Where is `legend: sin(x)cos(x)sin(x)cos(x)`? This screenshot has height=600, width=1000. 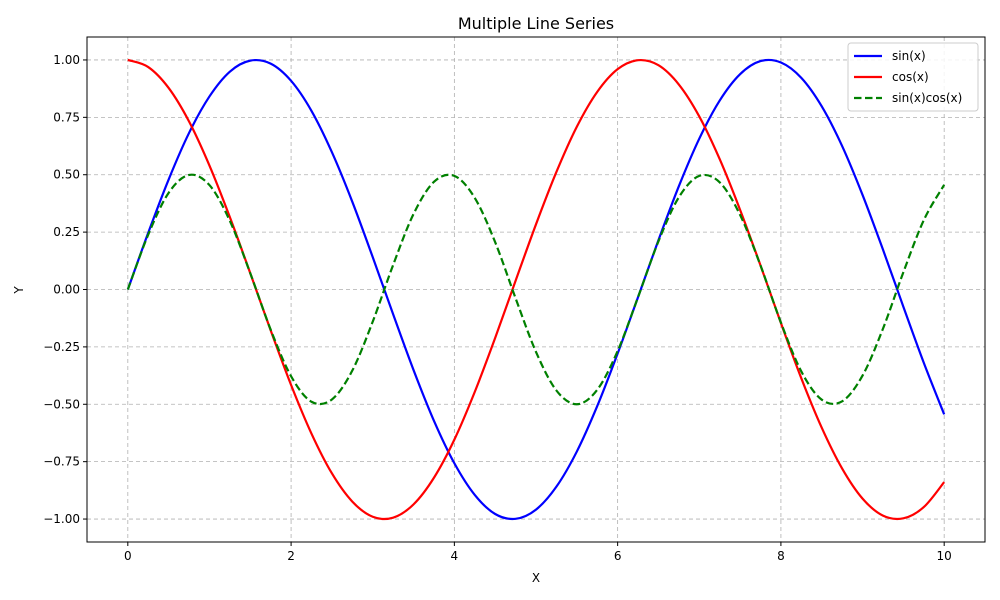
legend: sin(x)cos(x)sin(x)cos(x) is located at coordinates (913, 77).